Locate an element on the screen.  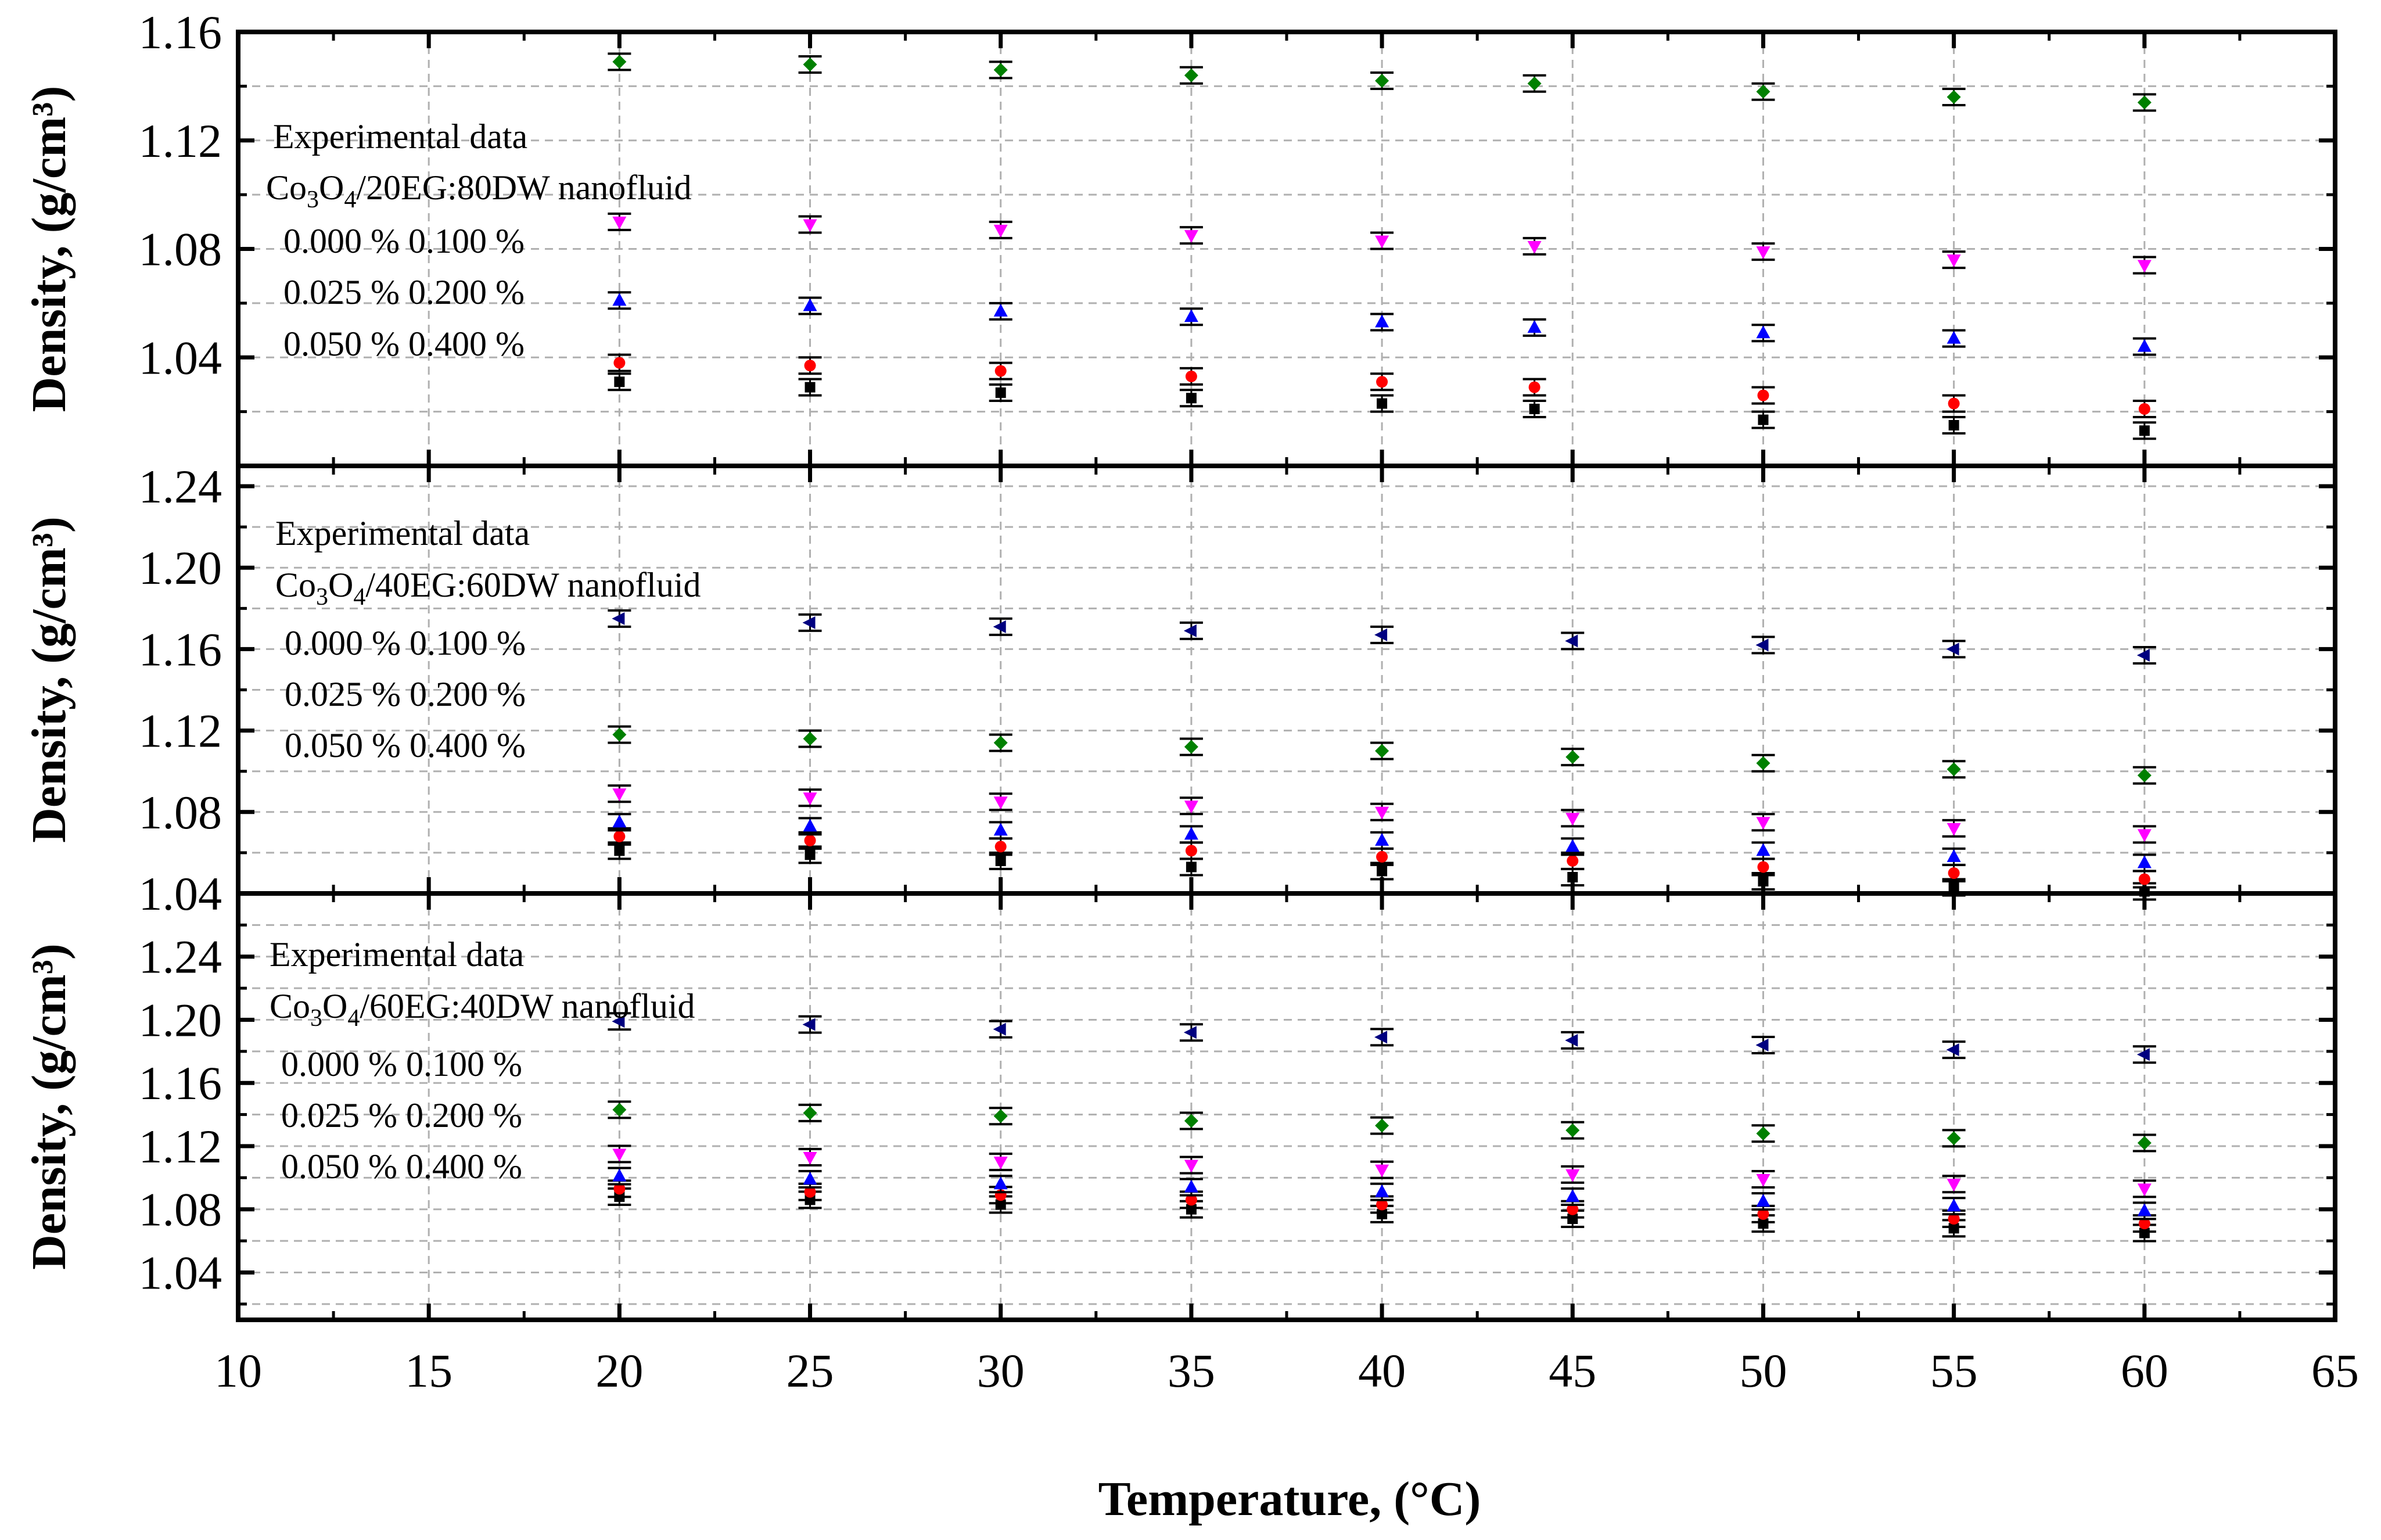
x-tick-label: 50 is located at coordinates (1763, 1371).